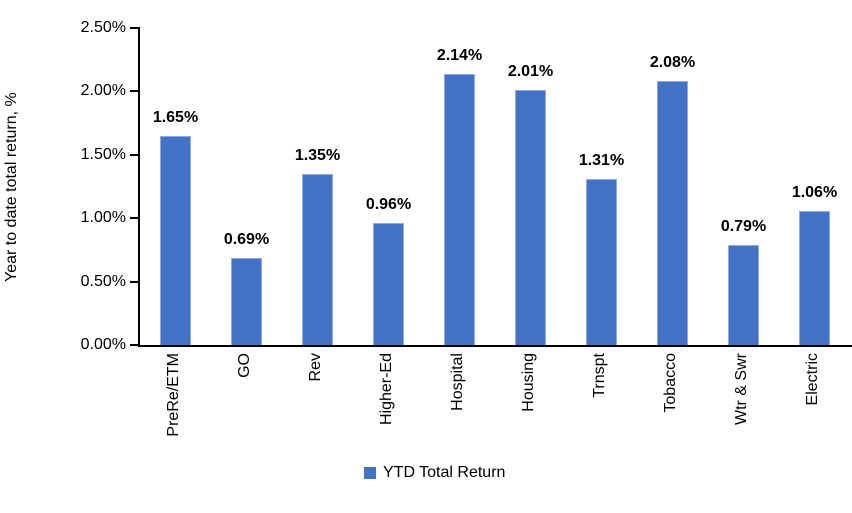 This screenshot has height=513, width=852. Describe the element at coordinates (103, 281) in the screenshot. I see `y-tick-label: 0.50%` at that location.